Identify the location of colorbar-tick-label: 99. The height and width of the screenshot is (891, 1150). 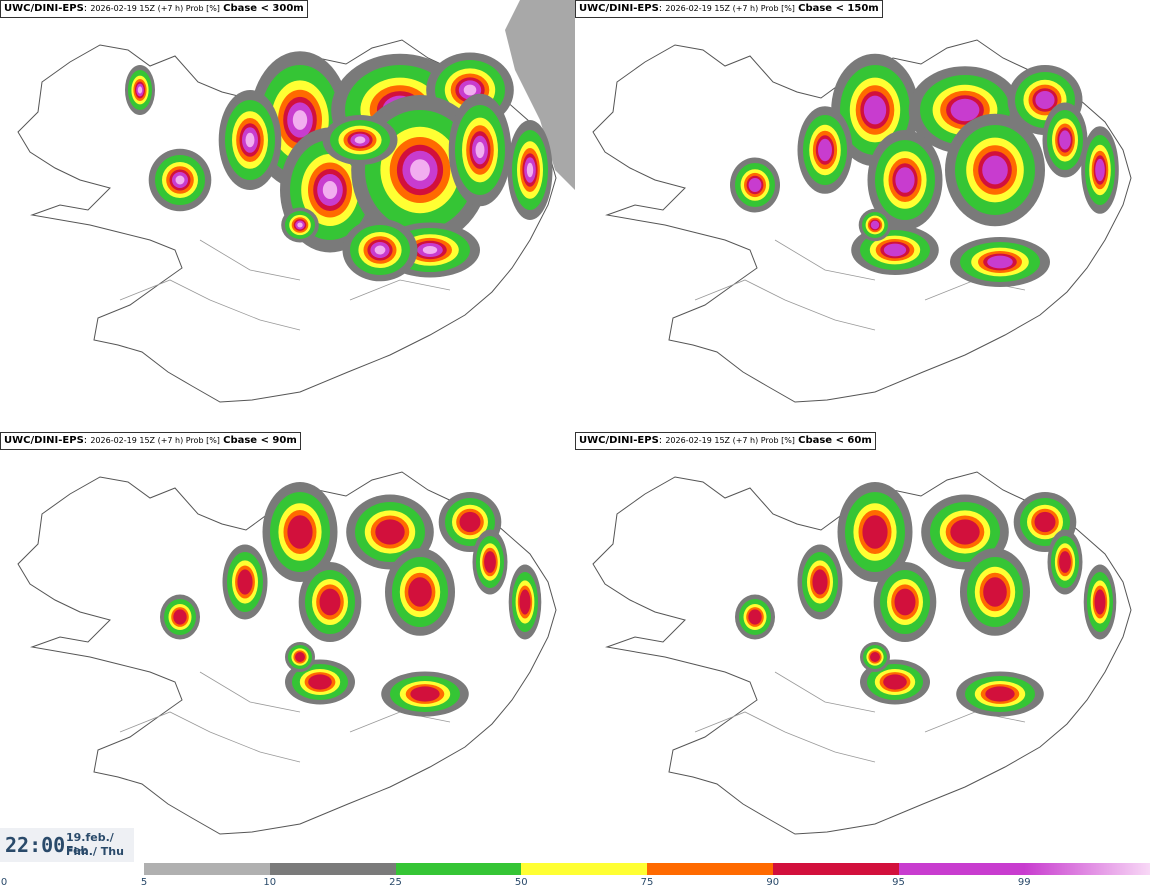
(1024, 882).